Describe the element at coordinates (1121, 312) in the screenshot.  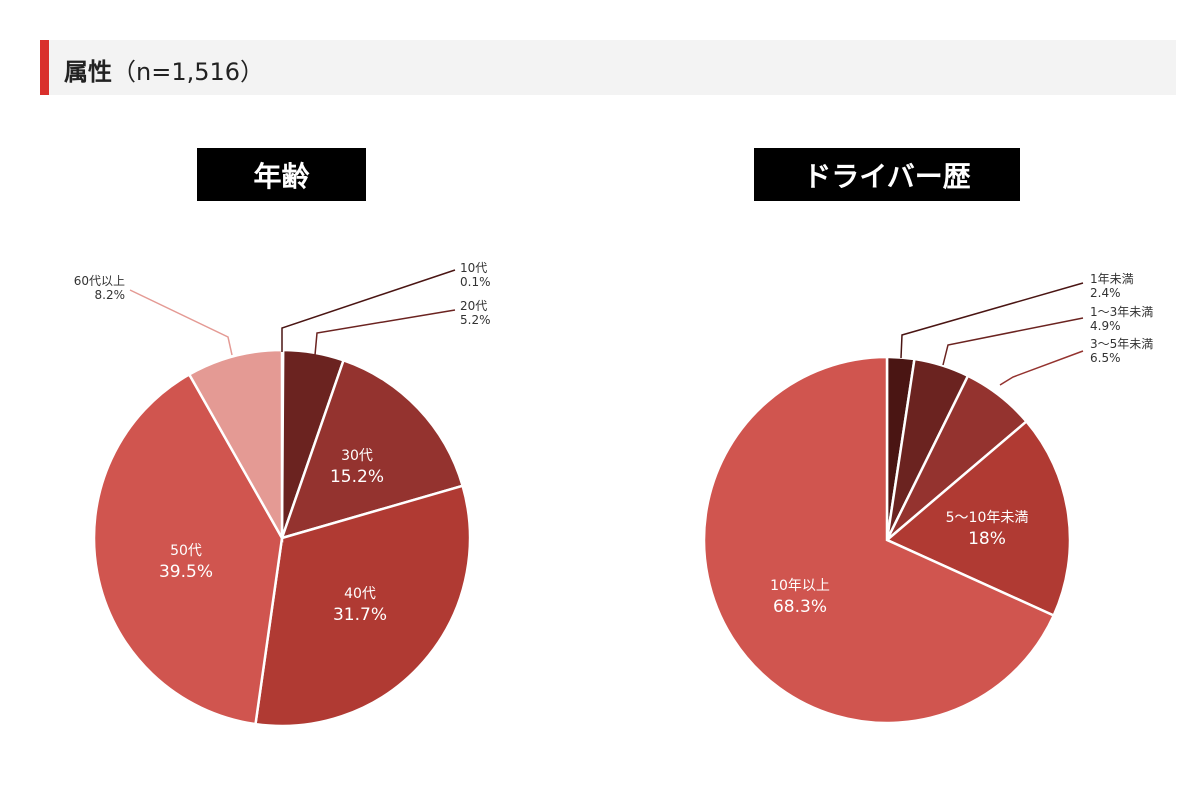
I see `slice-label: 1〜3年未満` at that location.